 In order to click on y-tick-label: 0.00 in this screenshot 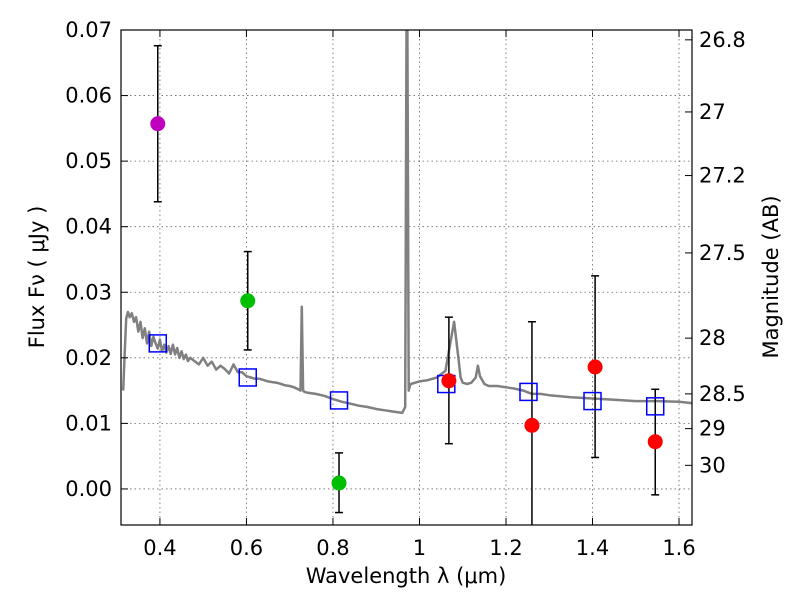, I will do `click(88, 489)`.